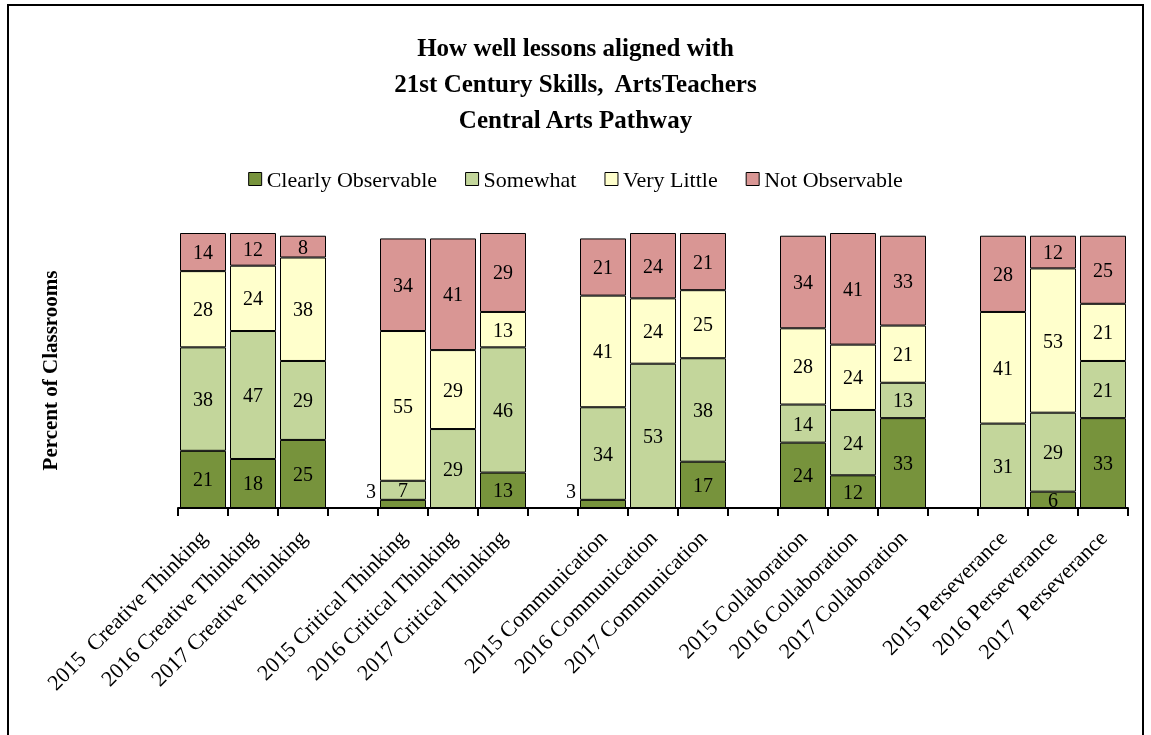 The width and height of the screenshot is (1151, 735). Describe the element at coordinates (352, 179) in the screenshot. I see `legend-label: Clearly Observable` at that location.